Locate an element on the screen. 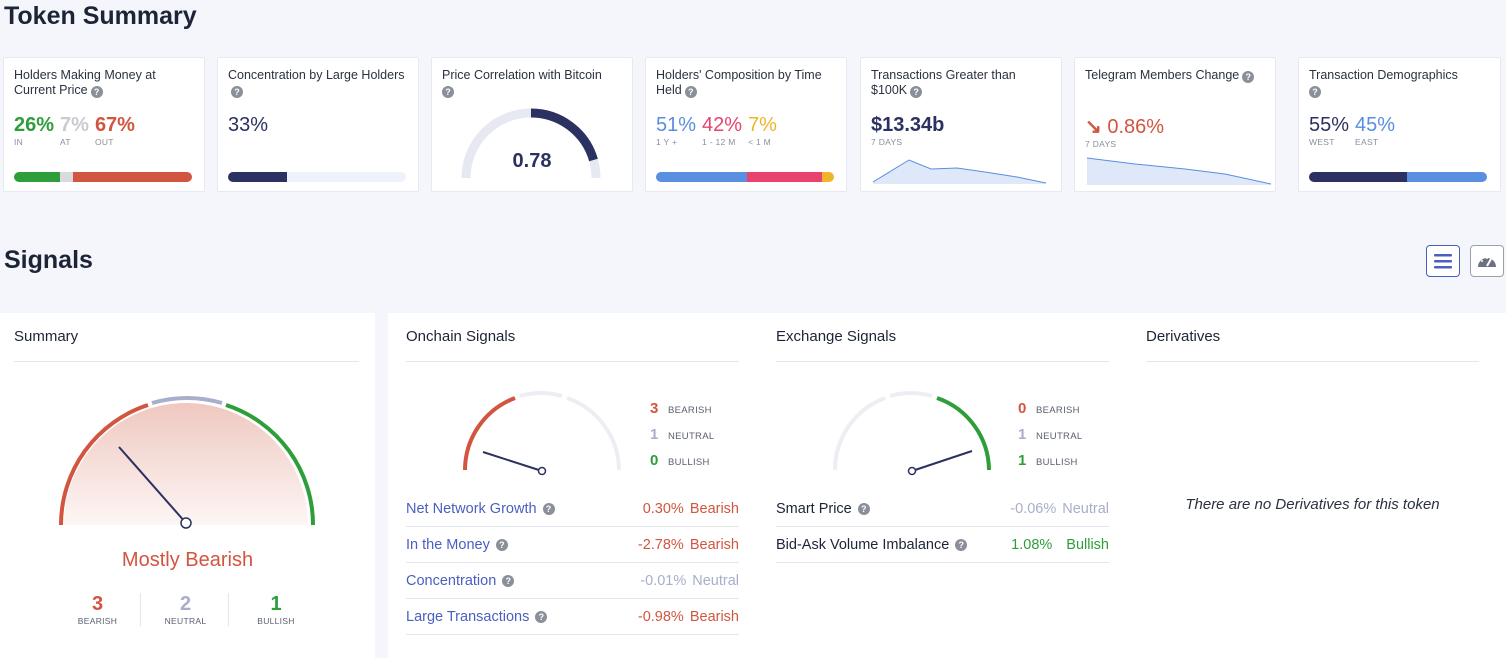  telegram-card: Telegram Members Change? ↘ 0.86% 7 DAYS is located at coordinates (1175, 124).